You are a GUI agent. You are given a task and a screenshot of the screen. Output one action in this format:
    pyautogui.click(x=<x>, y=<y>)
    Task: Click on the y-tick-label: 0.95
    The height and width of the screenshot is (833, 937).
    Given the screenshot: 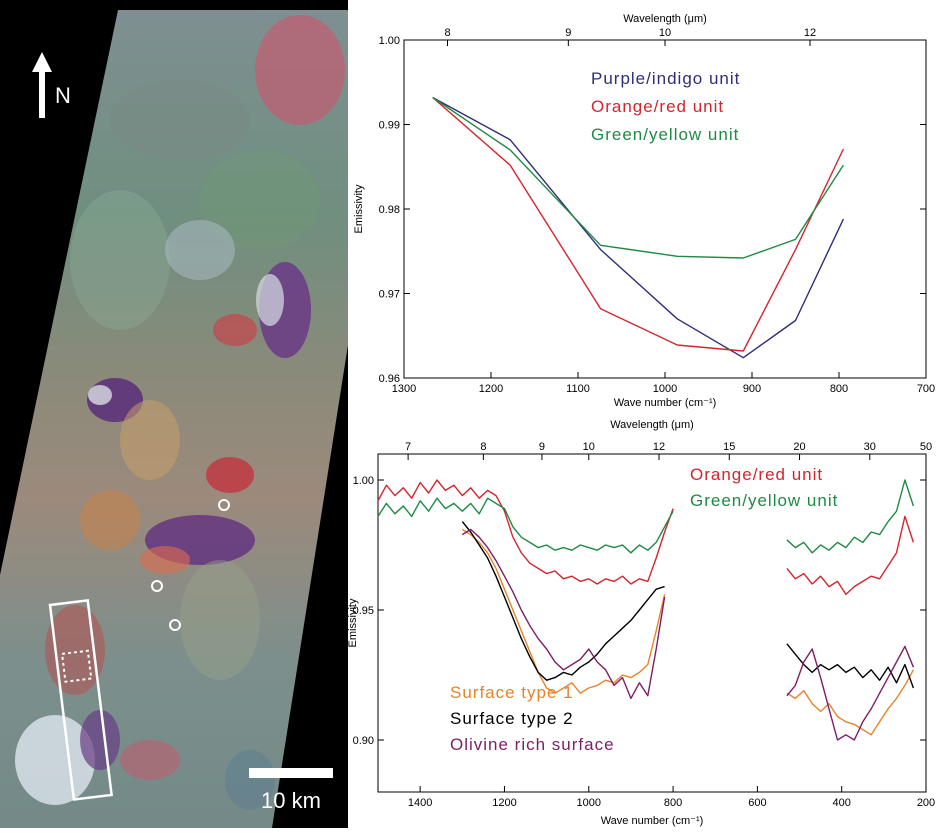 What is the action you would take?
    pyautogui.click(x=363, y=611)
    